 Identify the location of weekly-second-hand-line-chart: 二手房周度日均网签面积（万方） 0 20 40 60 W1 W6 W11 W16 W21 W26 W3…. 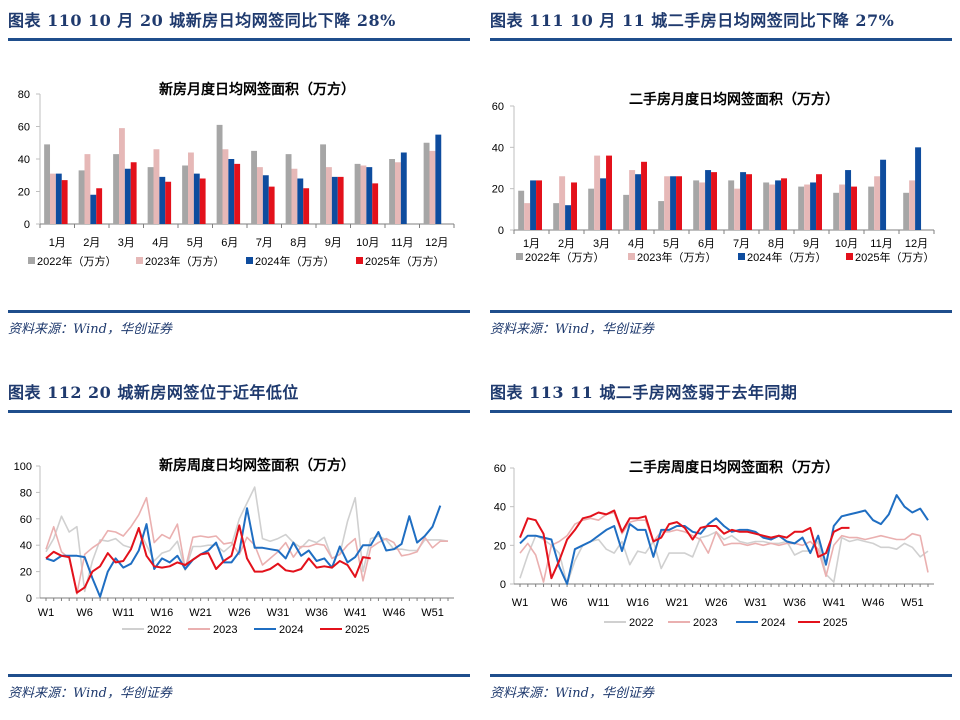
(714, 544).